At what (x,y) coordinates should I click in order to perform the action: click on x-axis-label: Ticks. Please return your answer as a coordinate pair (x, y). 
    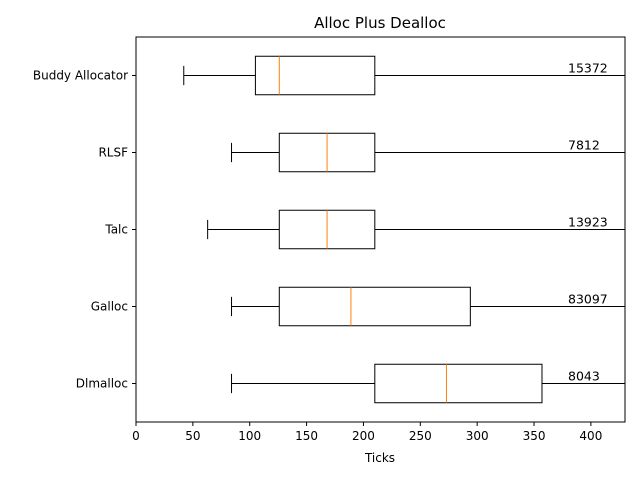
    Looking at the image, I should click on (379, 458).